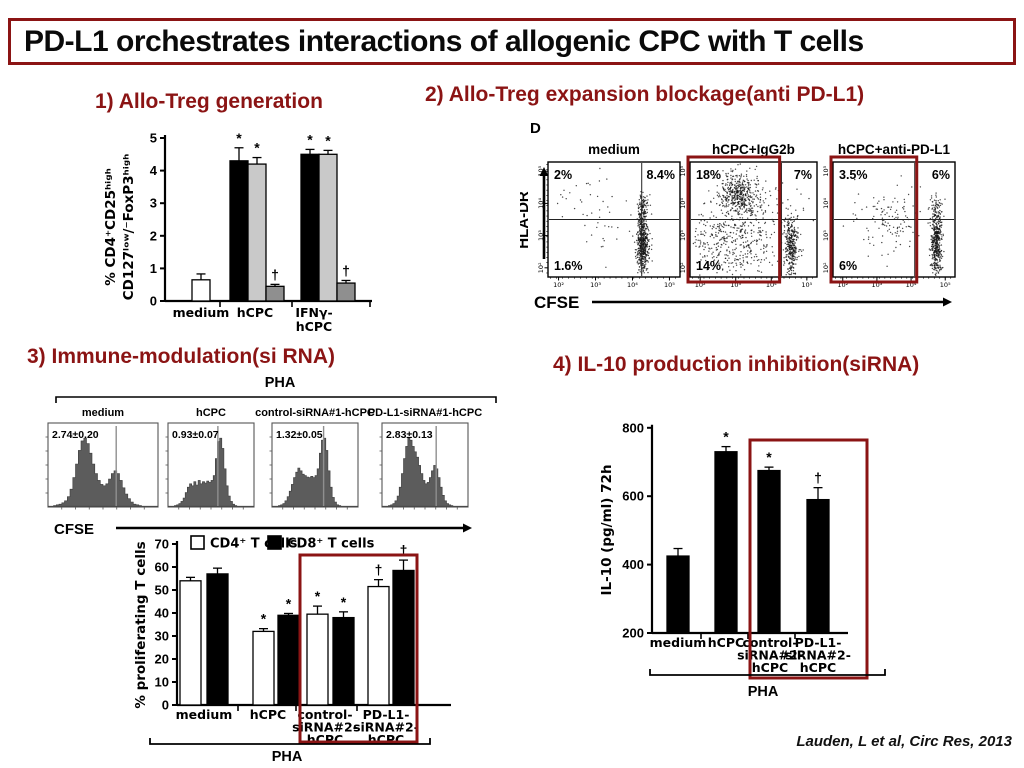 The height and width of the screenshot is (768, 1024). I want to click on svg-text: 0, so click(165, 705).